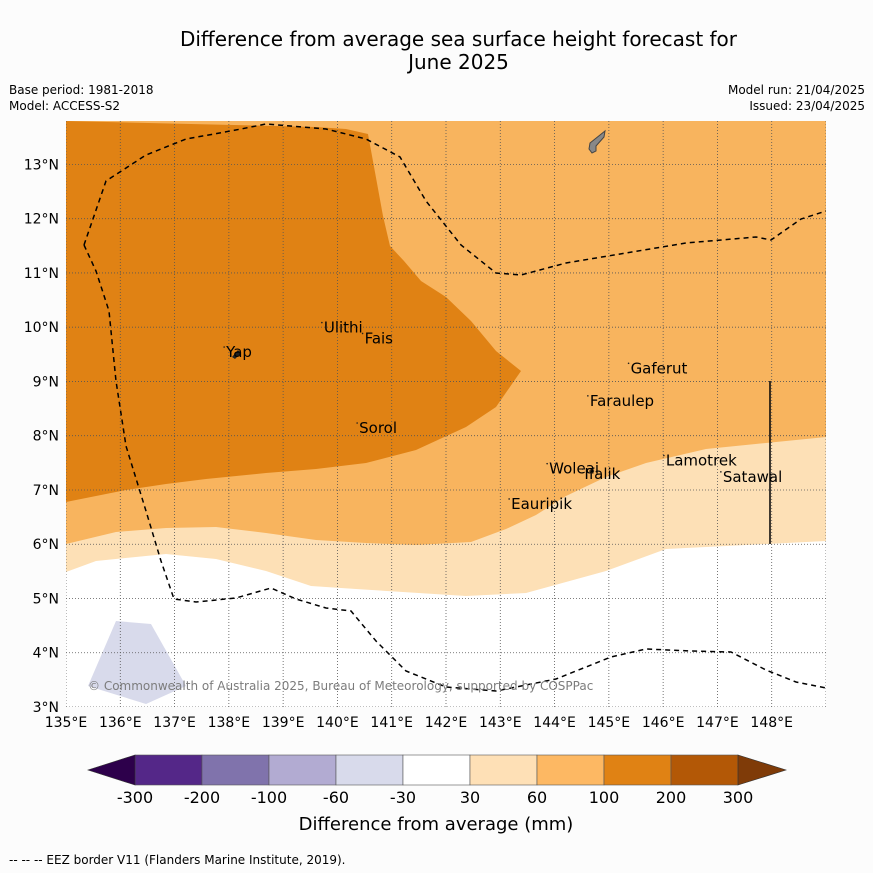 This screenshot has height=873, width=873. Describe the element at coordinates (81, 98) in the screenshot. I see `meta-left: Base period: 1981-2018 Model: ACCESS-S2` at that location.